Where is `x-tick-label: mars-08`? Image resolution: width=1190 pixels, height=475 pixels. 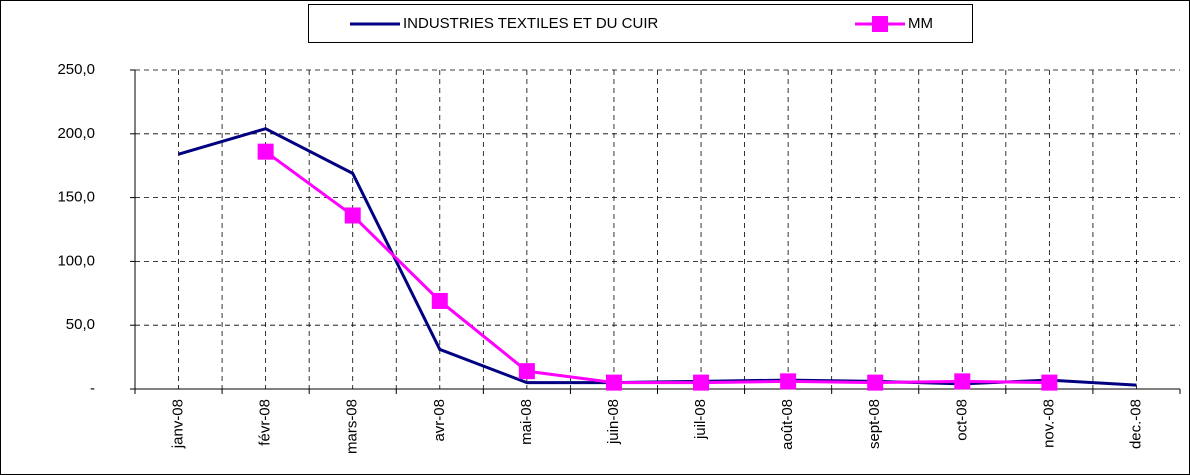 x-tick-label: mars-08 is located at coordinates (352, 426).